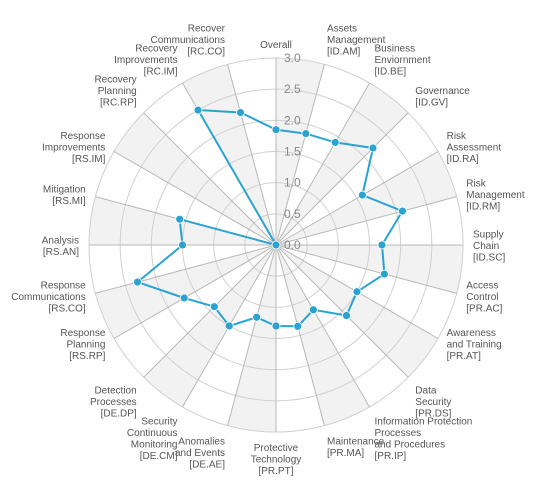 The width and height of the screenshot is (545, 489). I want to click on category-label-line: [PR.AC], so click(484, 308).